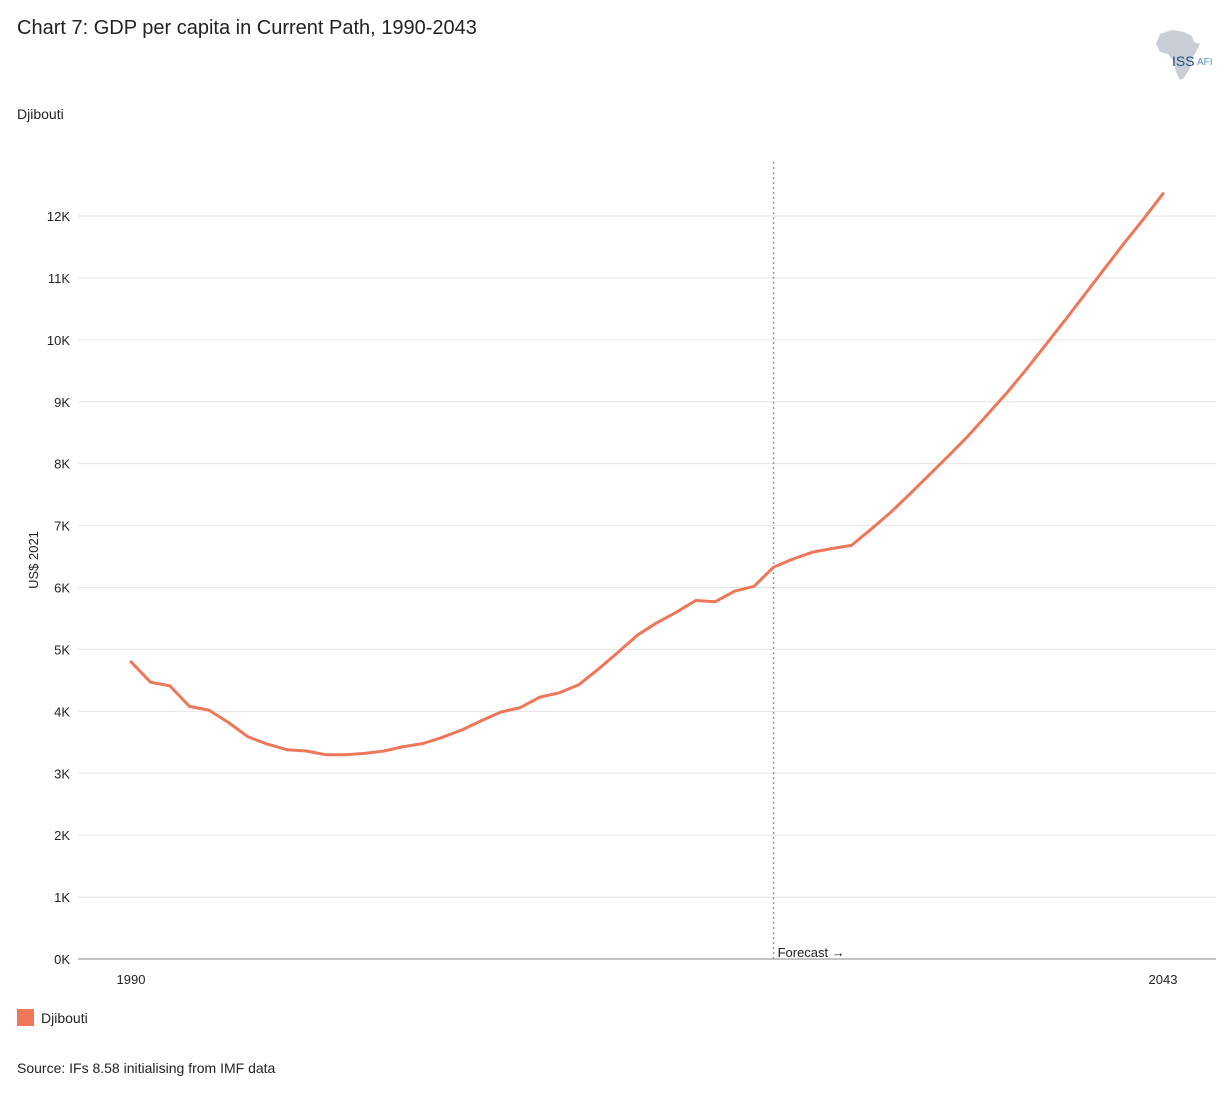  I want to click on y-axis-ticks: 0K 1K 2K 3K 4K 5K 6K 7K 8K 9K 10K 11K 12K, so click(58, 588).